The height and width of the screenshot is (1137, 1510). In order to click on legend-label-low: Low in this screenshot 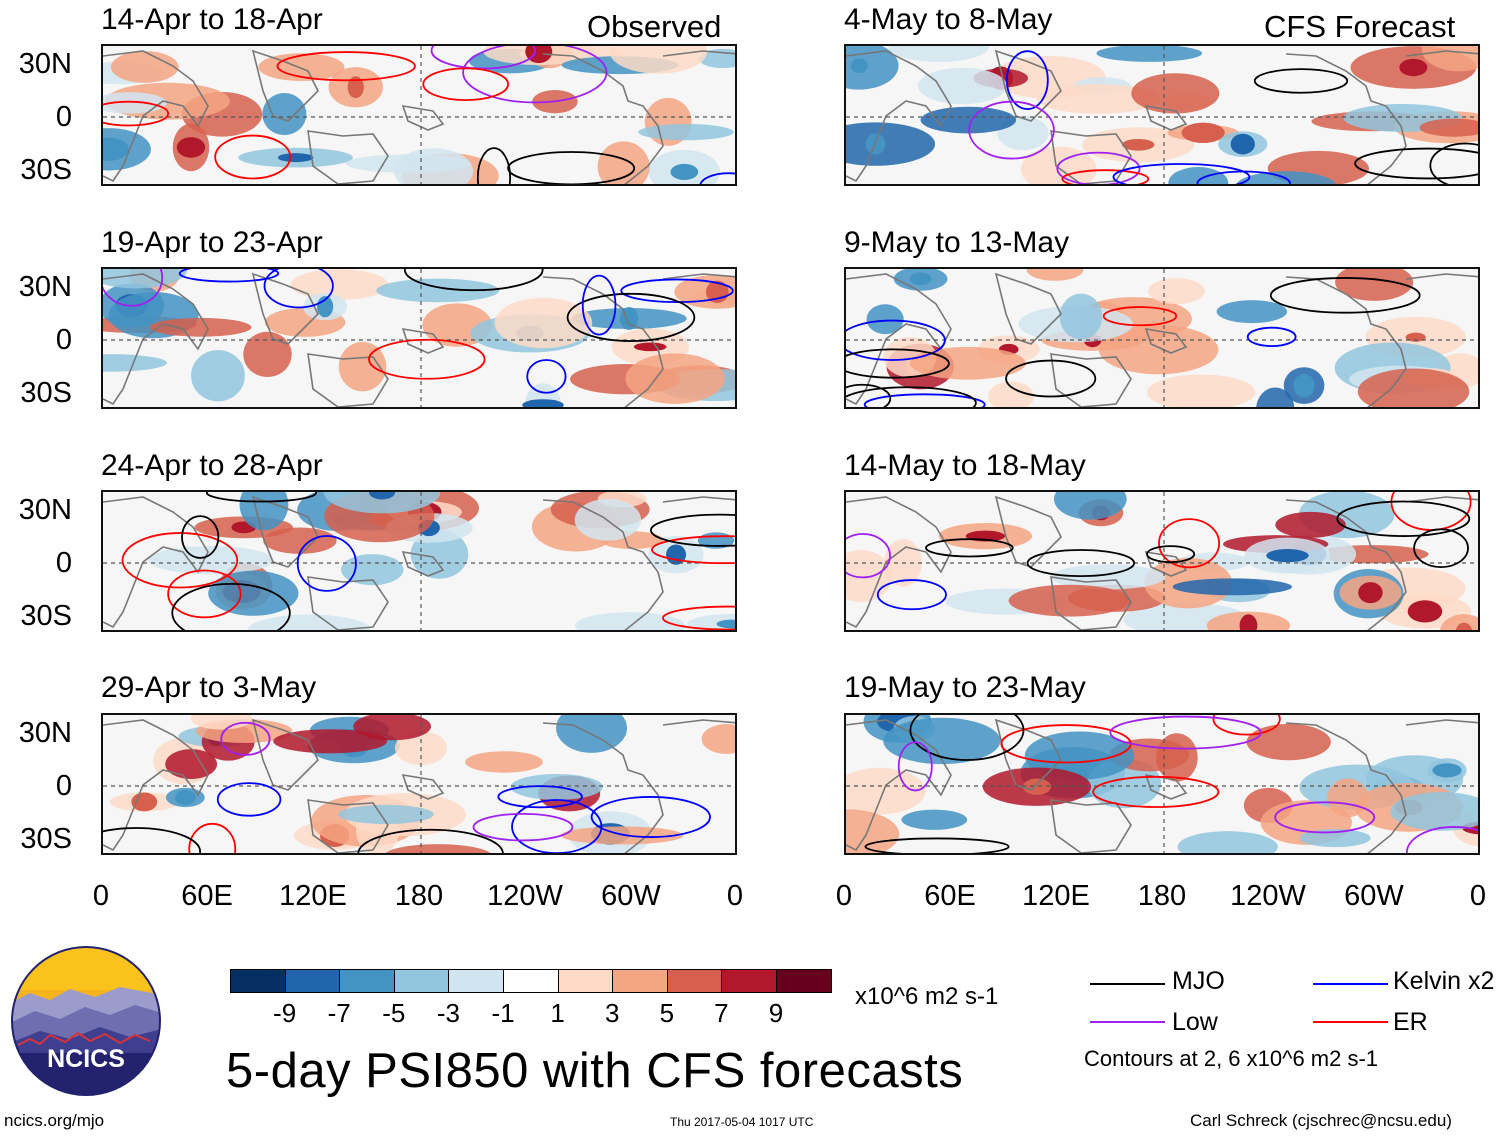, I will do `click(1195, 1022)`.